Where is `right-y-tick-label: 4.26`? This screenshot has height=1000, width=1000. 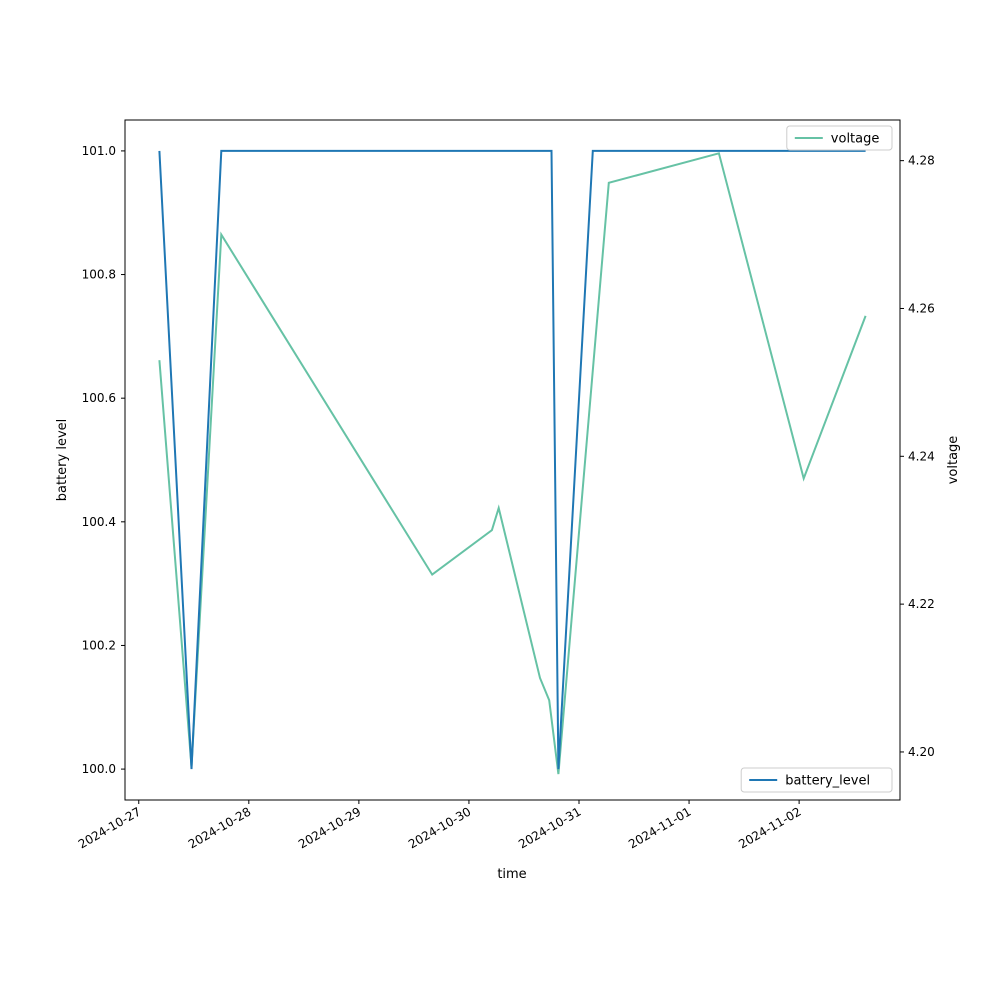 right-y-tick-label: 4.26 is located at coordinates (921, 308).